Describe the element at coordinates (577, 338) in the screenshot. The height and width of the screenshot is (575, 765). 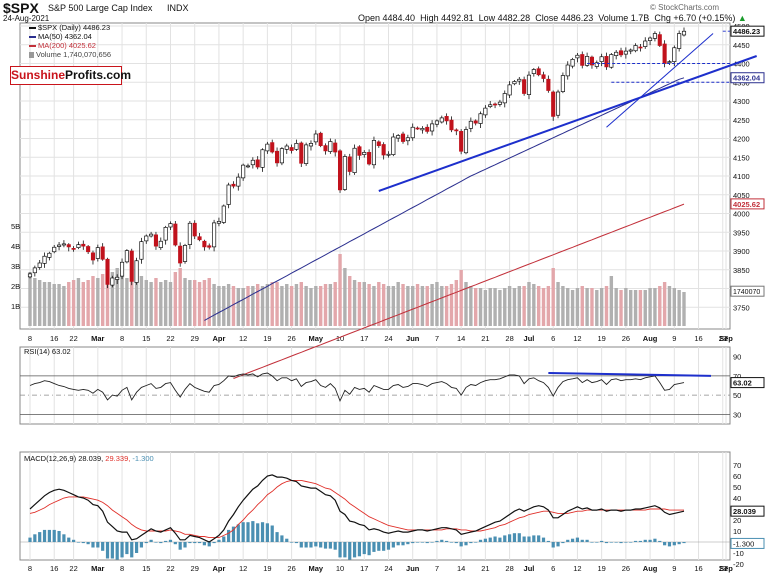
I see `x-tick-label: 12` at that location.